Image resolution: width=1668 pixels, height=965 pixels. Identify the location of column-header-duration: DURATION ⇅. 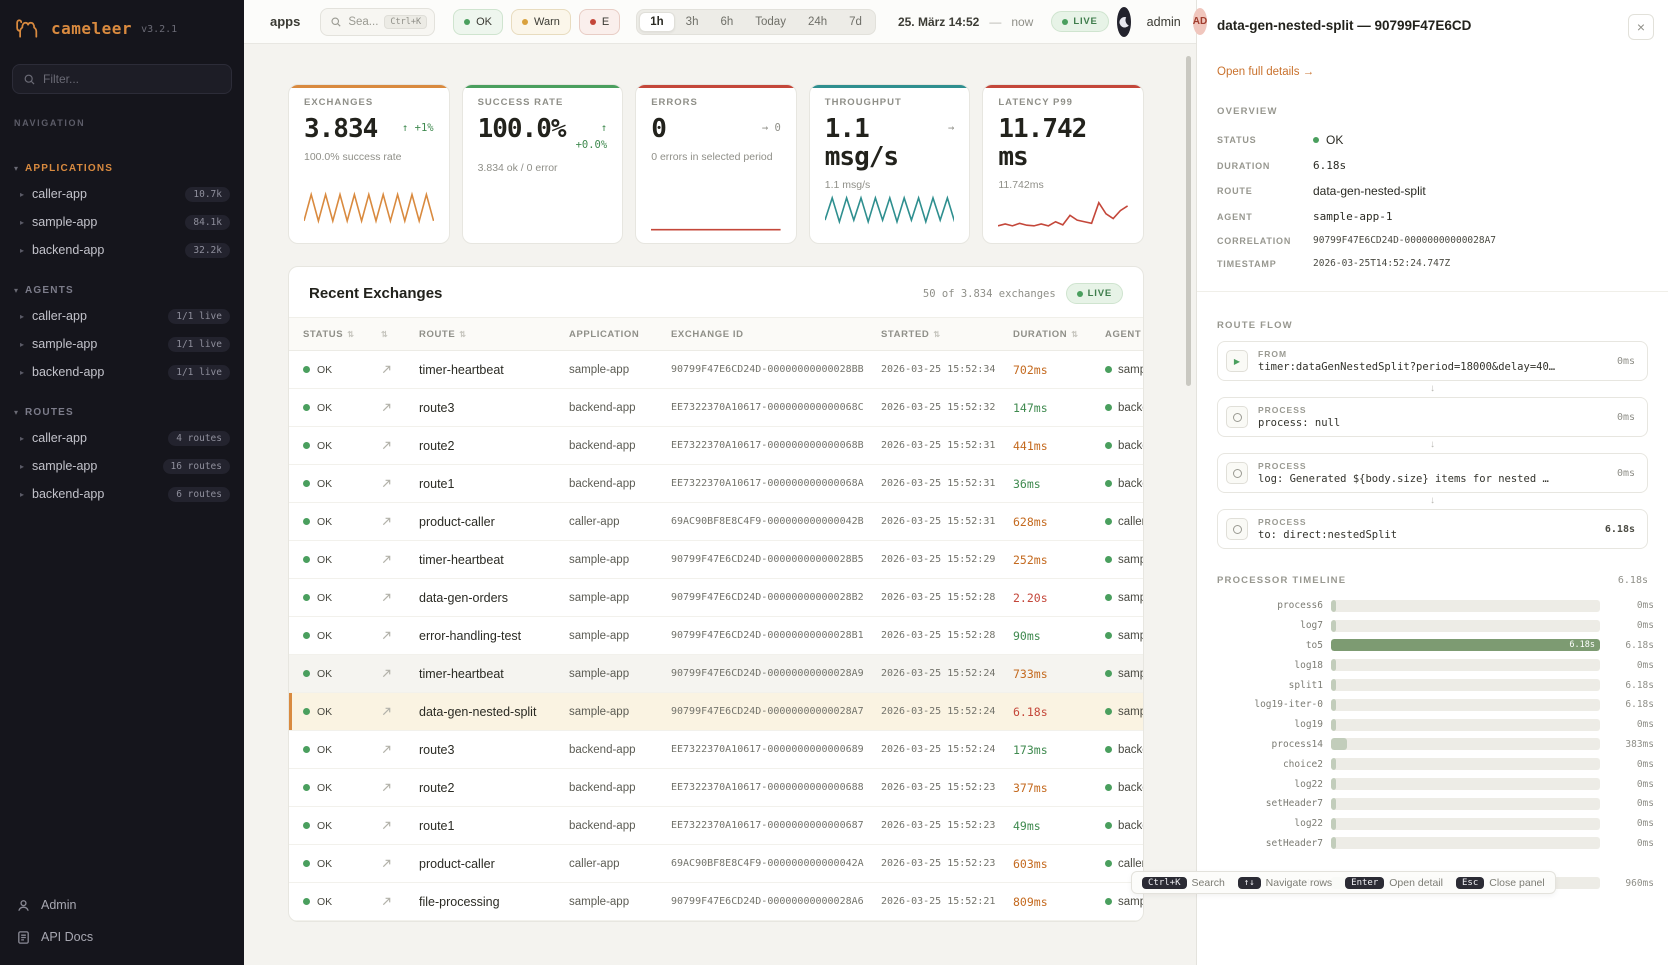
(1046, 334).